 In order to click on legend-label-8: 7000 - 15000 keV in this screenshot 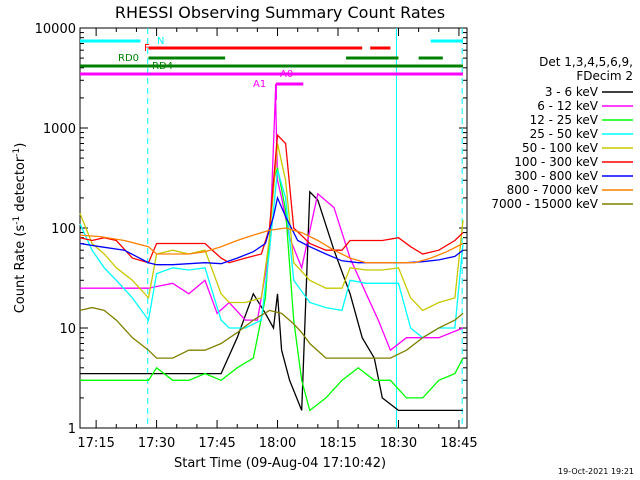, I will do `click(544, 204)`.